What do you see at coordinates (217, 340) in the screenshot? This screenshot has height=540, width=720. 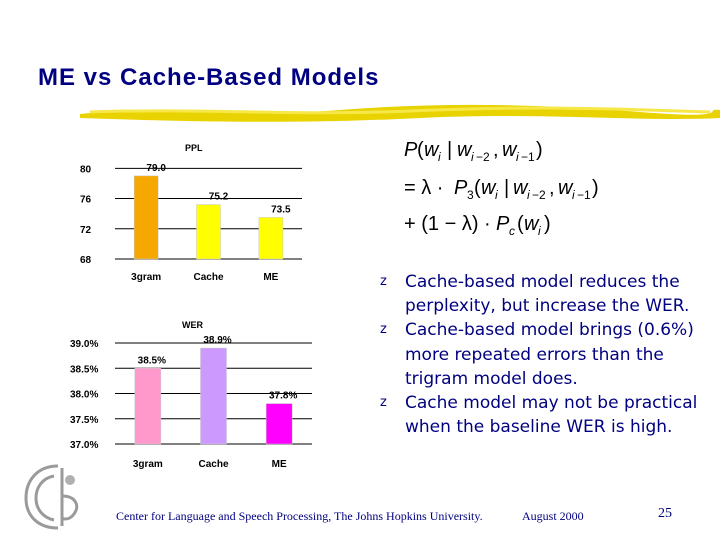 I see `data-label: 38.9%` at bounding box center [217, 340].